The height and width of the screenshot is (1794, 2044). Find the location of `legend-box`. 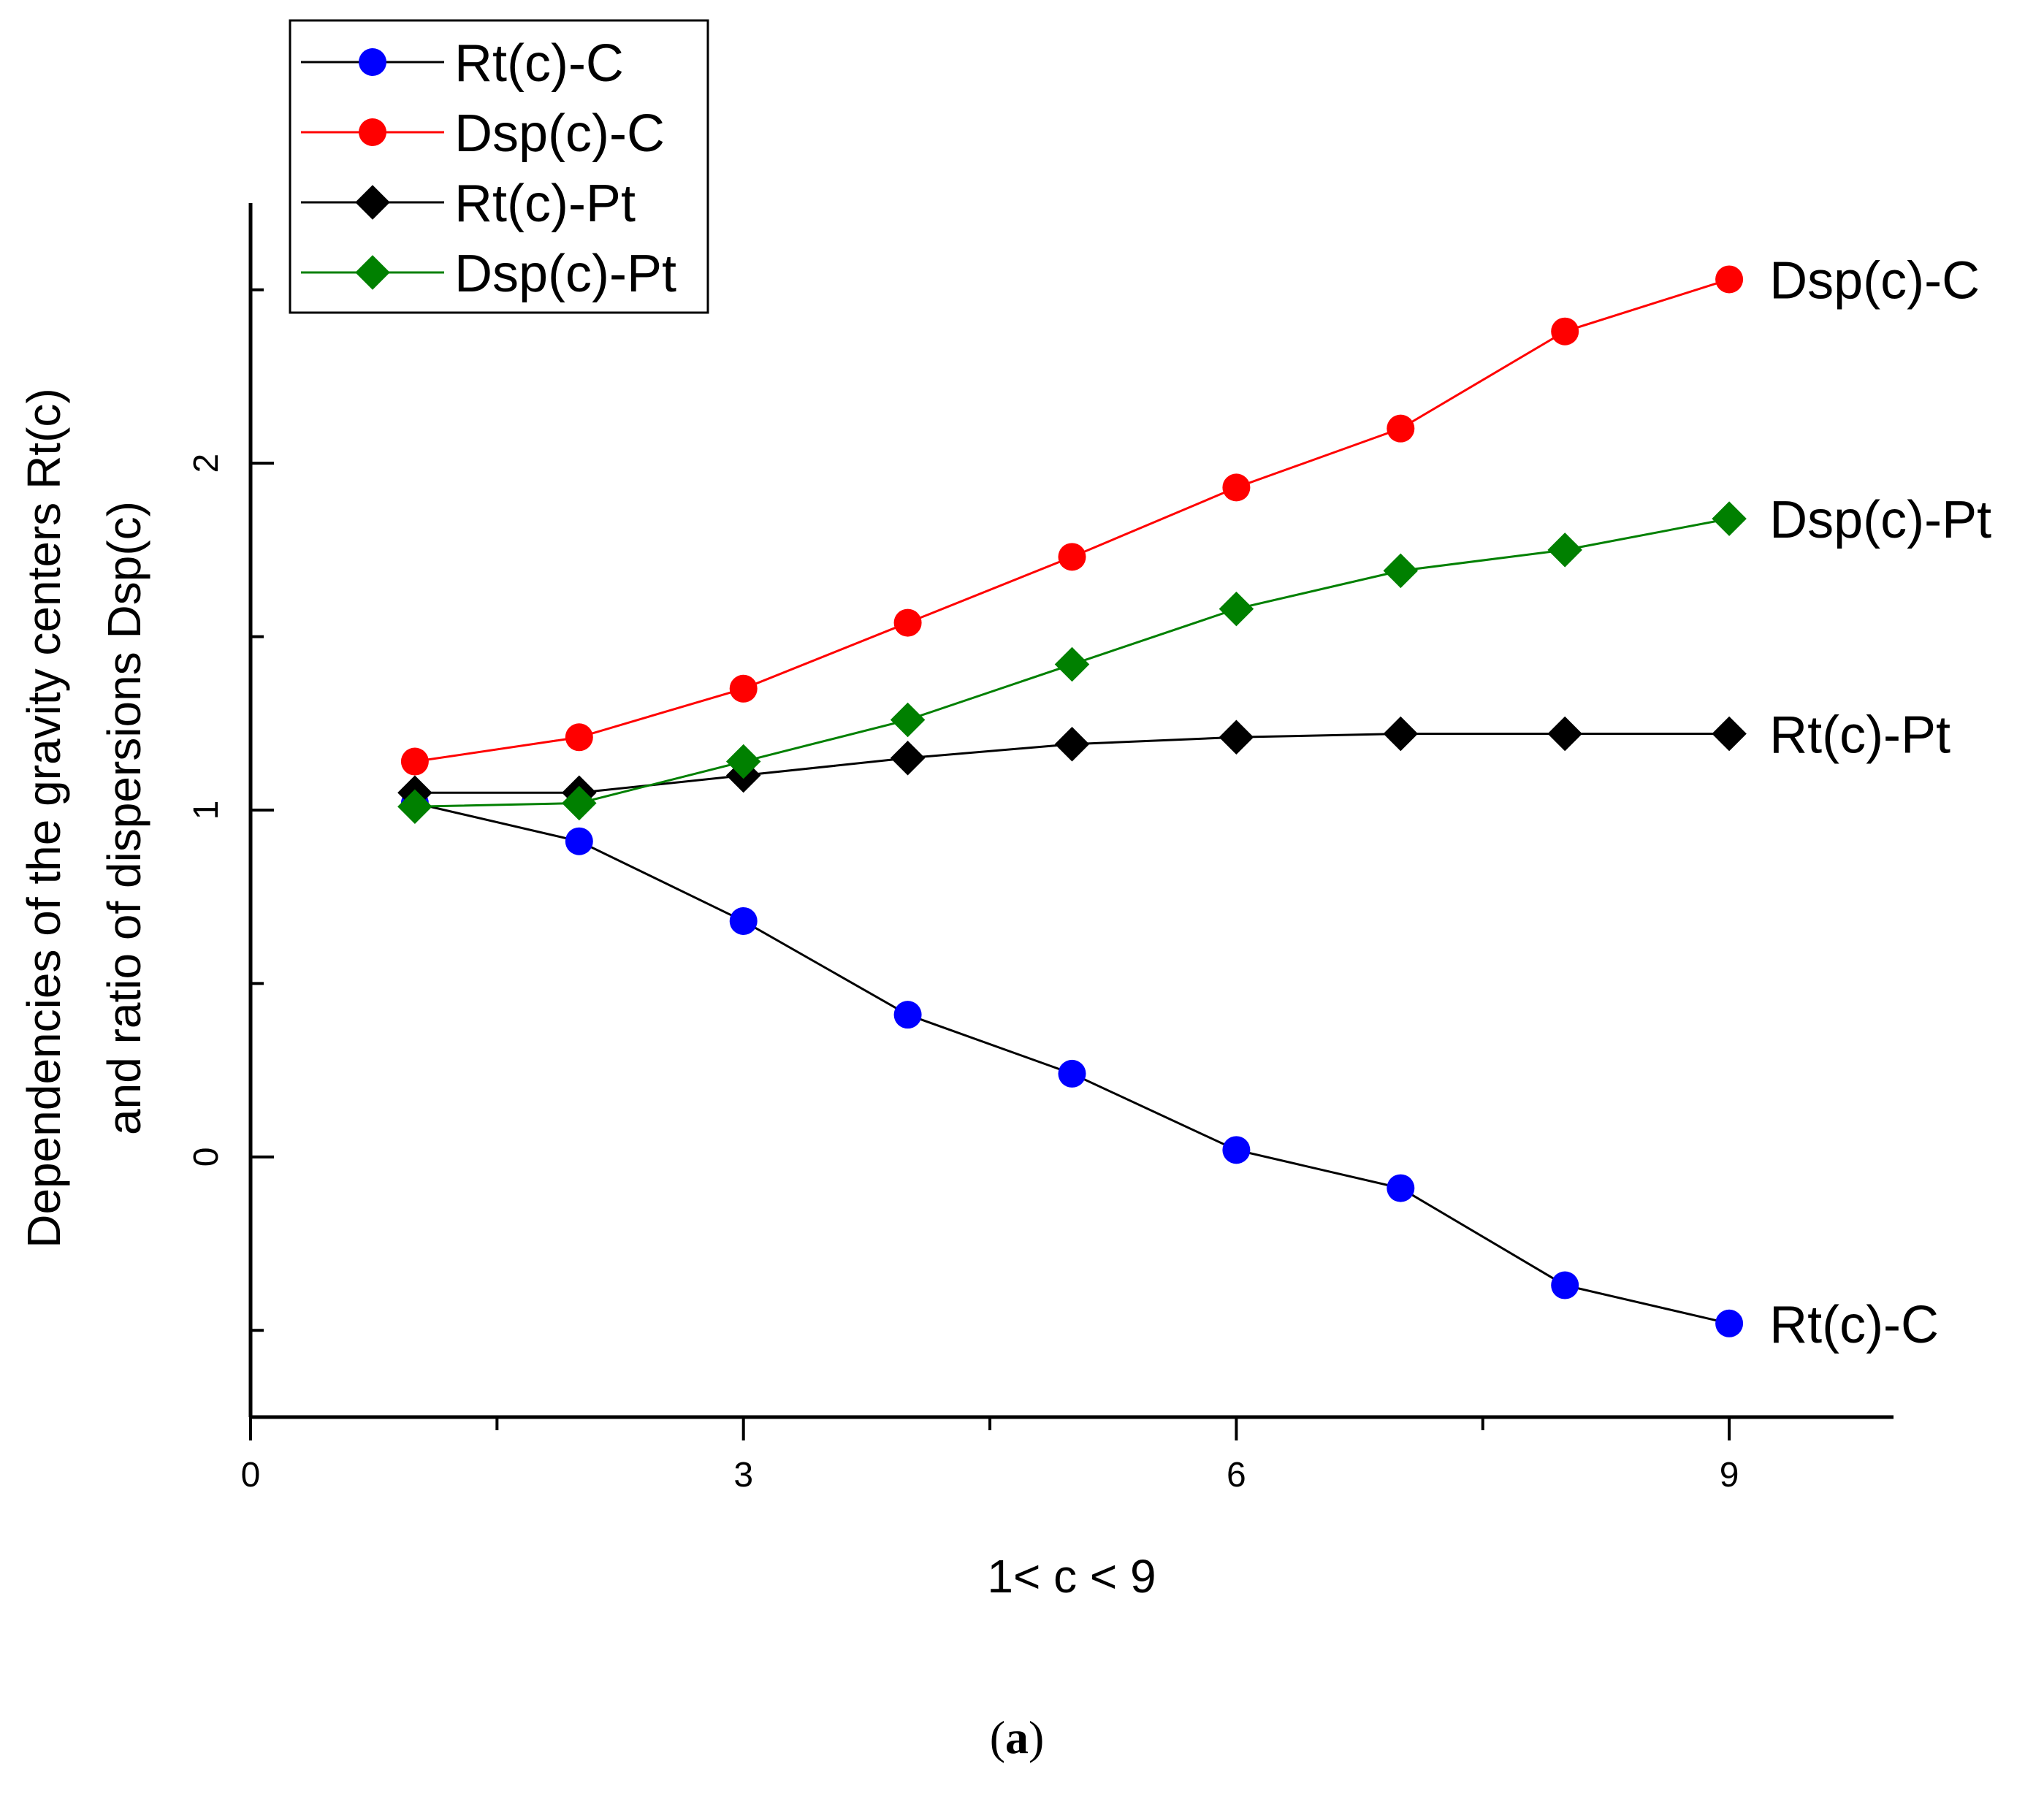

legend-box is located at coordinates (499, 166).